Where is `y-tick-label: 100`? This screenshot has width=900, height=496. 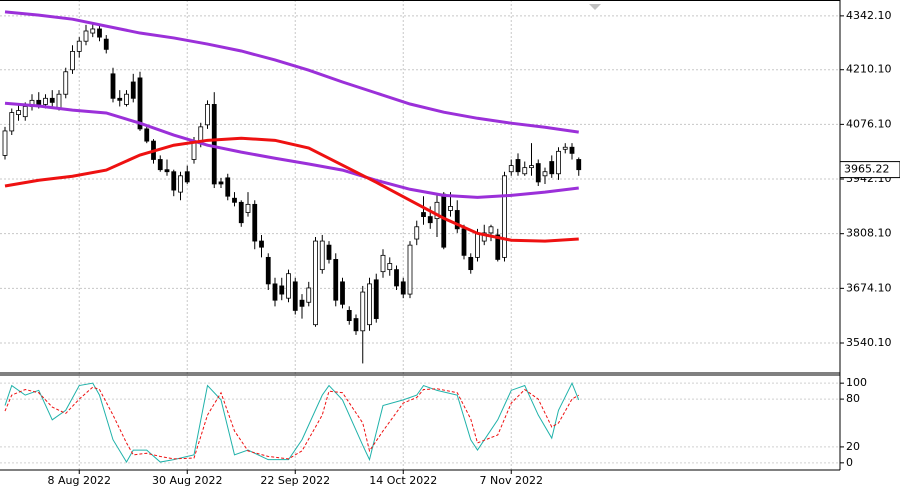 y-tick-label: 100 is located at coordinates (856, 382).